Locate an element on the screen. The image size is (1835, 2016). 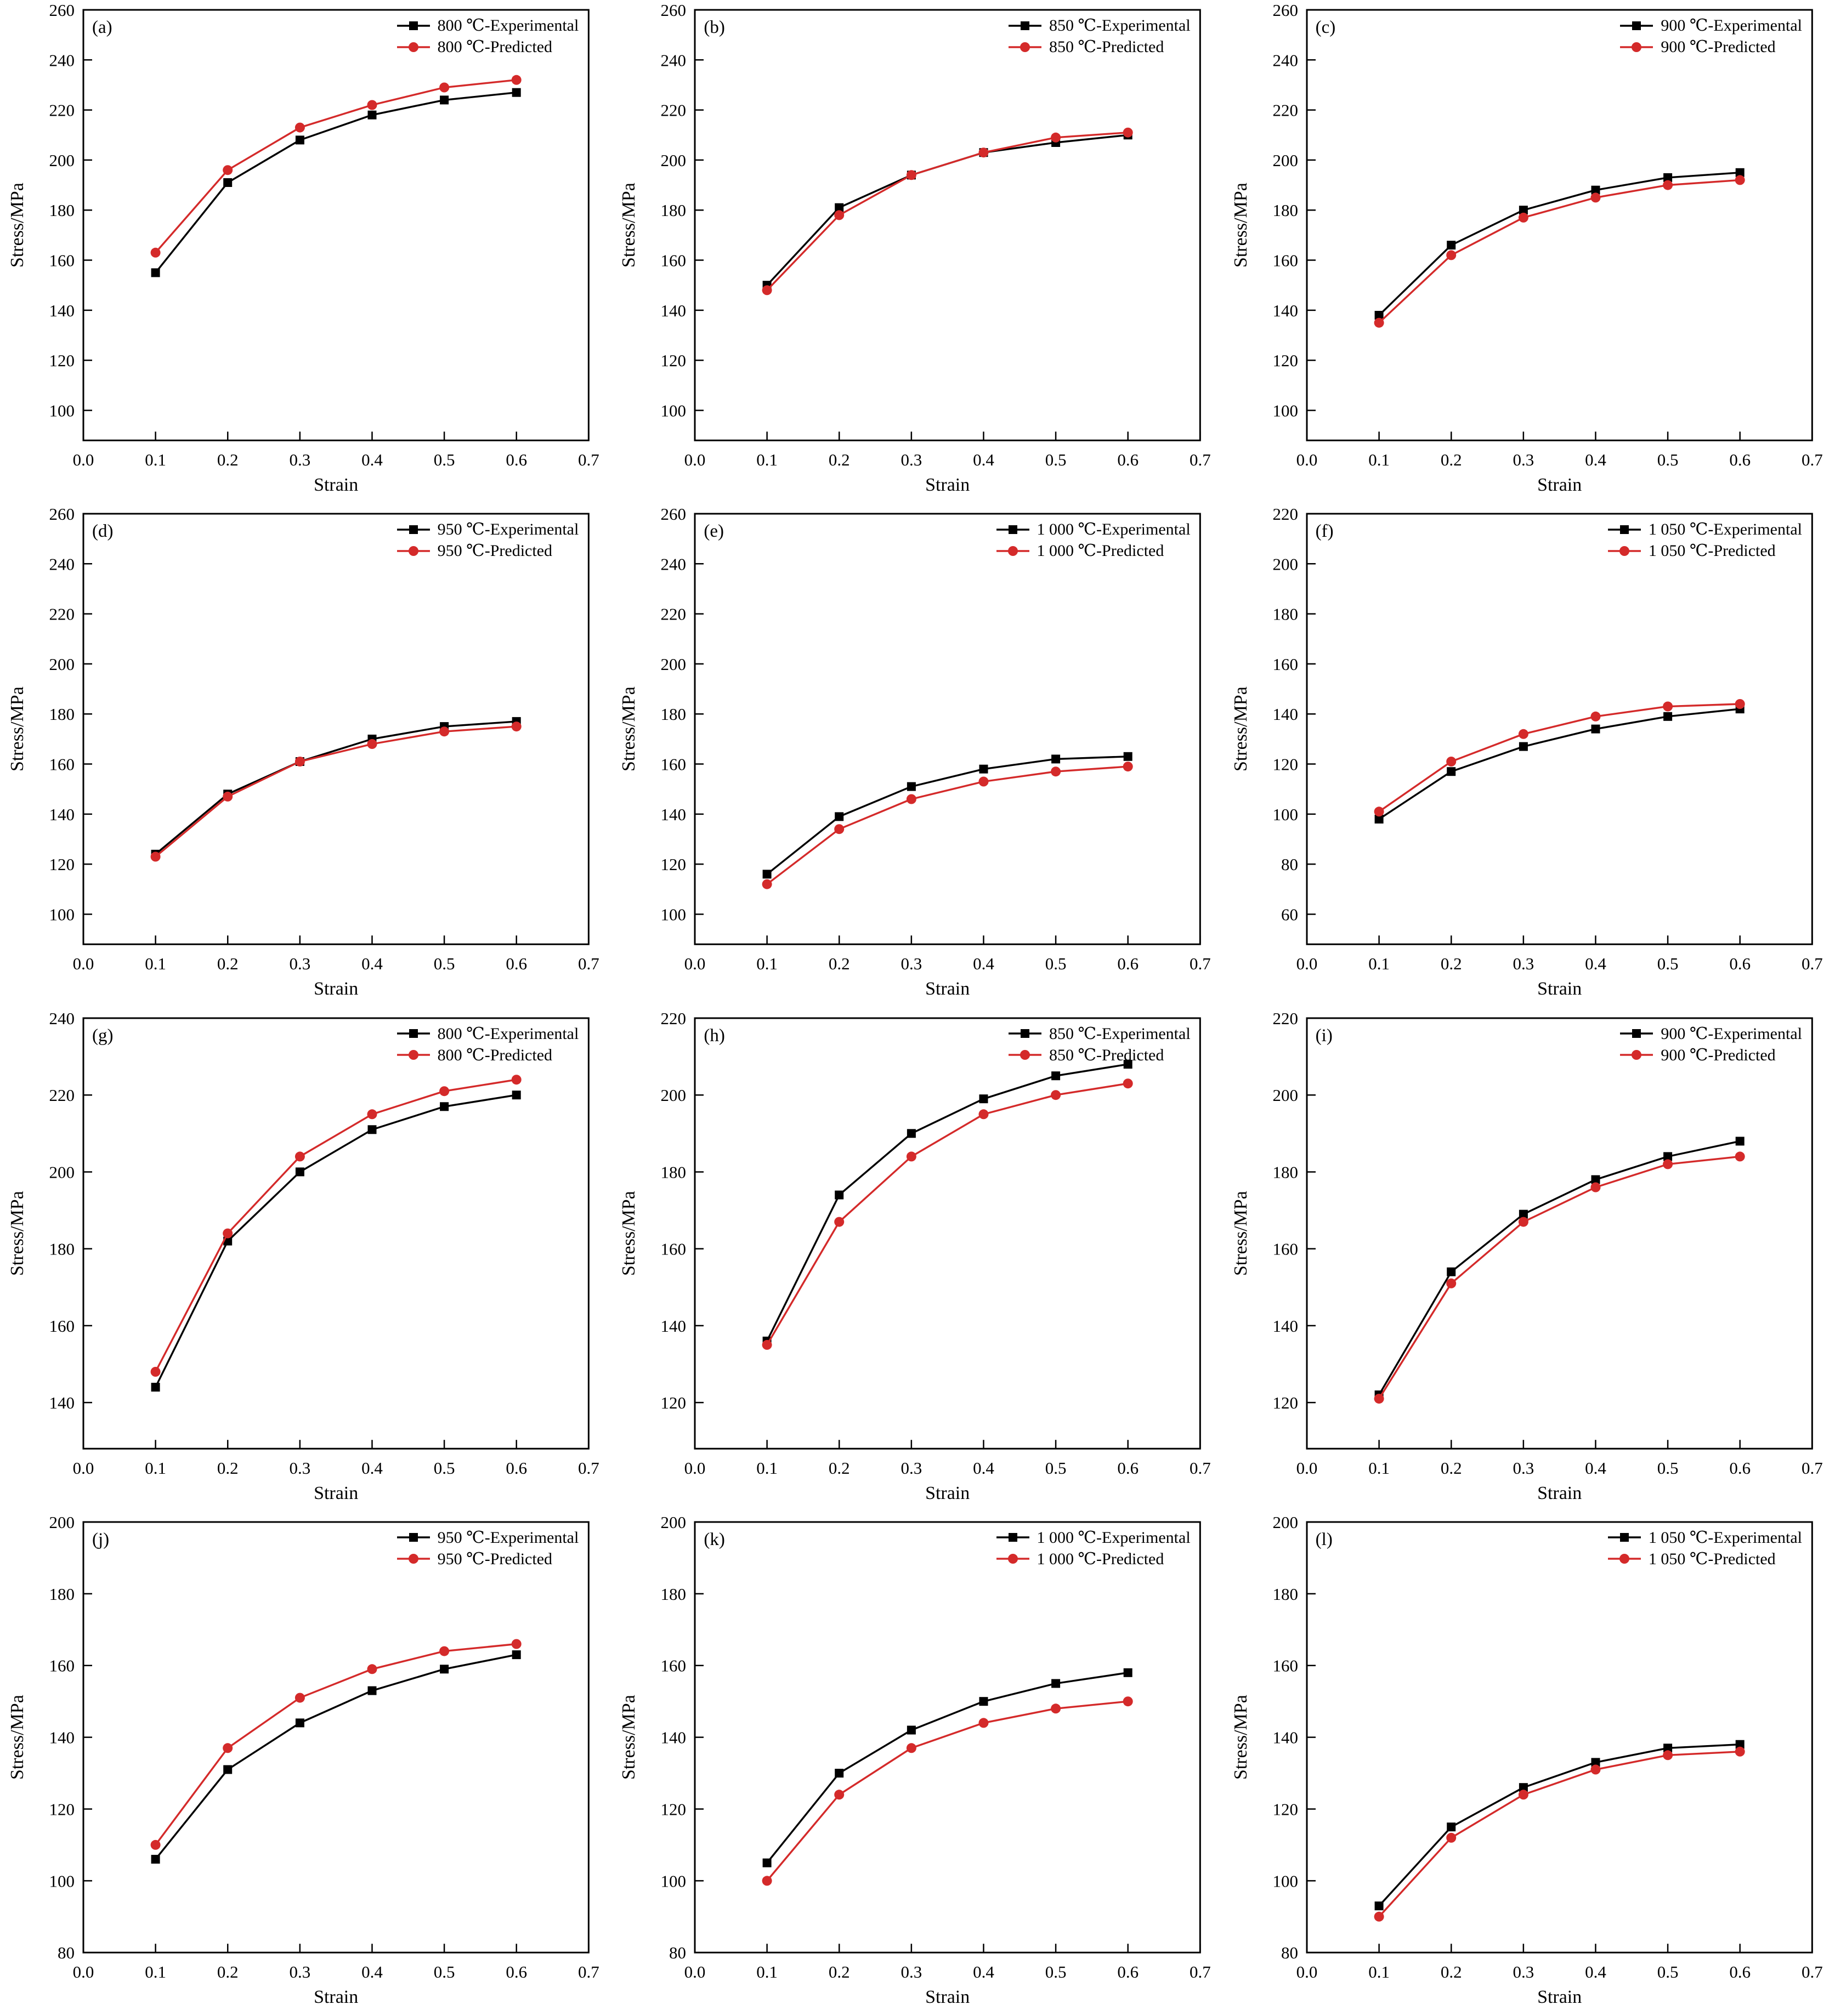
panel-label-c: (c) is located at coordinates (1325, 27).